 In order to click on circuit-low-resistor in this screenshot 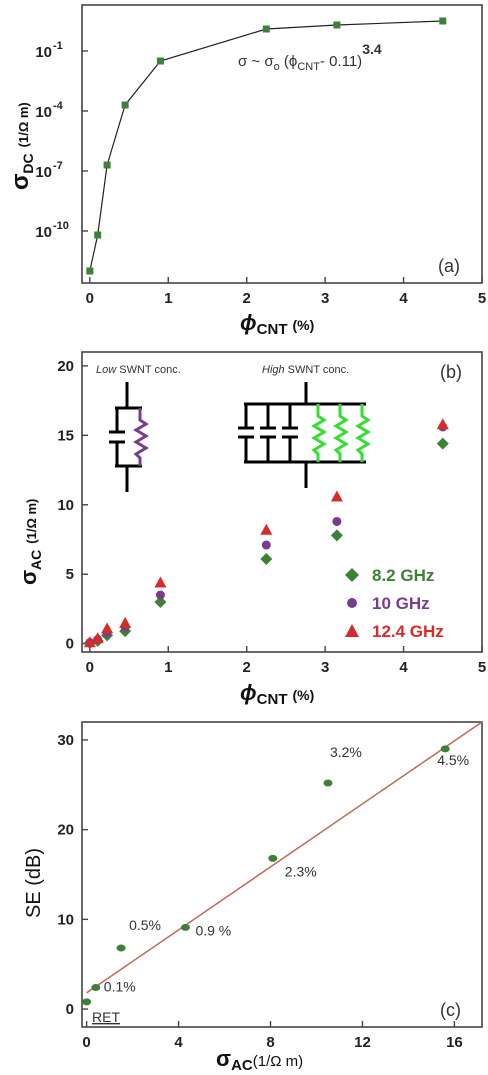, I will do `click(141, 437)`.